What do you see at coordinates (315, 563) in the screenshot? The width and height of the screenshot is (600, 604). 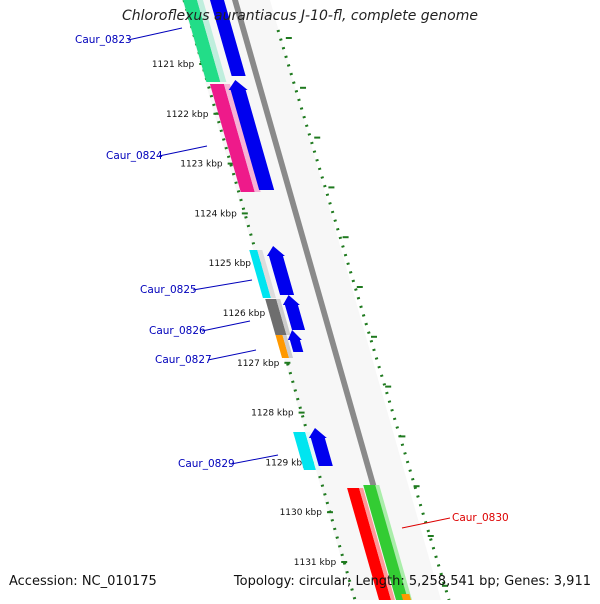 I see `kbp-label: 1131 kbp` at bounding box center [315, 563].